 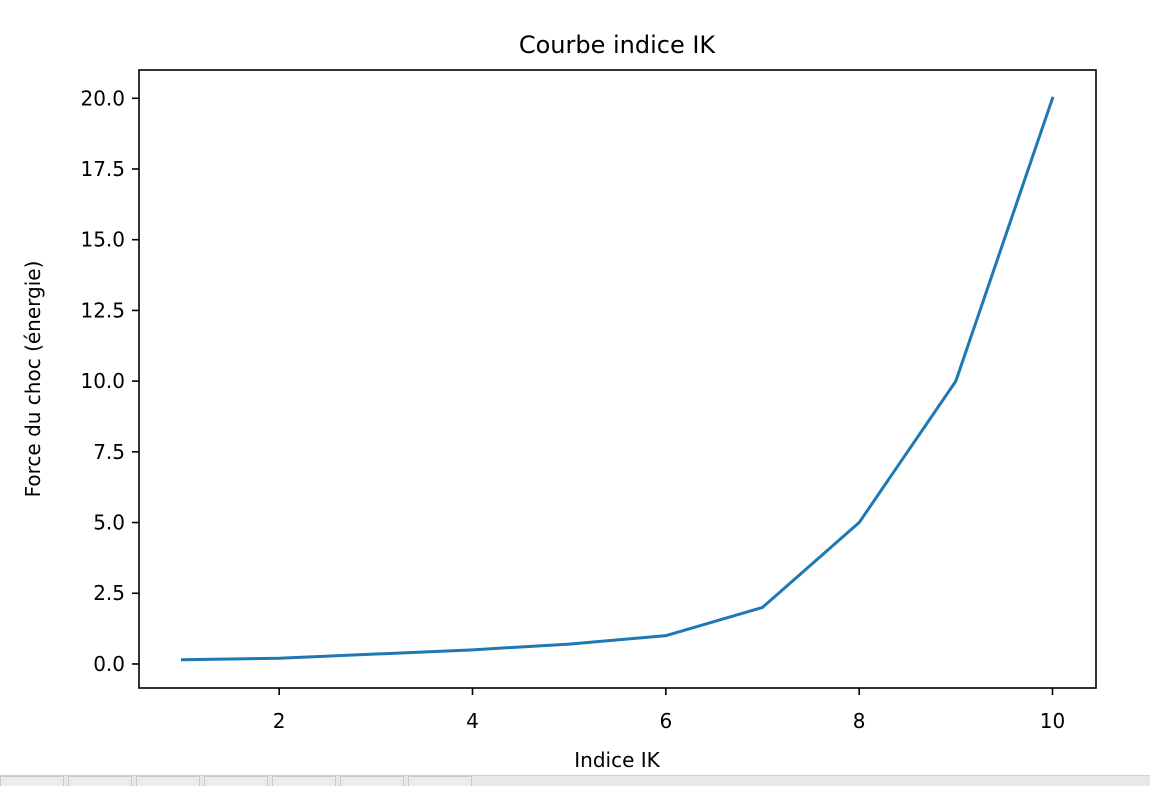 What do you see at coordinates (109, 523) in the screenshot?
I see `y-tick-label: 5.0` at bounding box center [109, 523].